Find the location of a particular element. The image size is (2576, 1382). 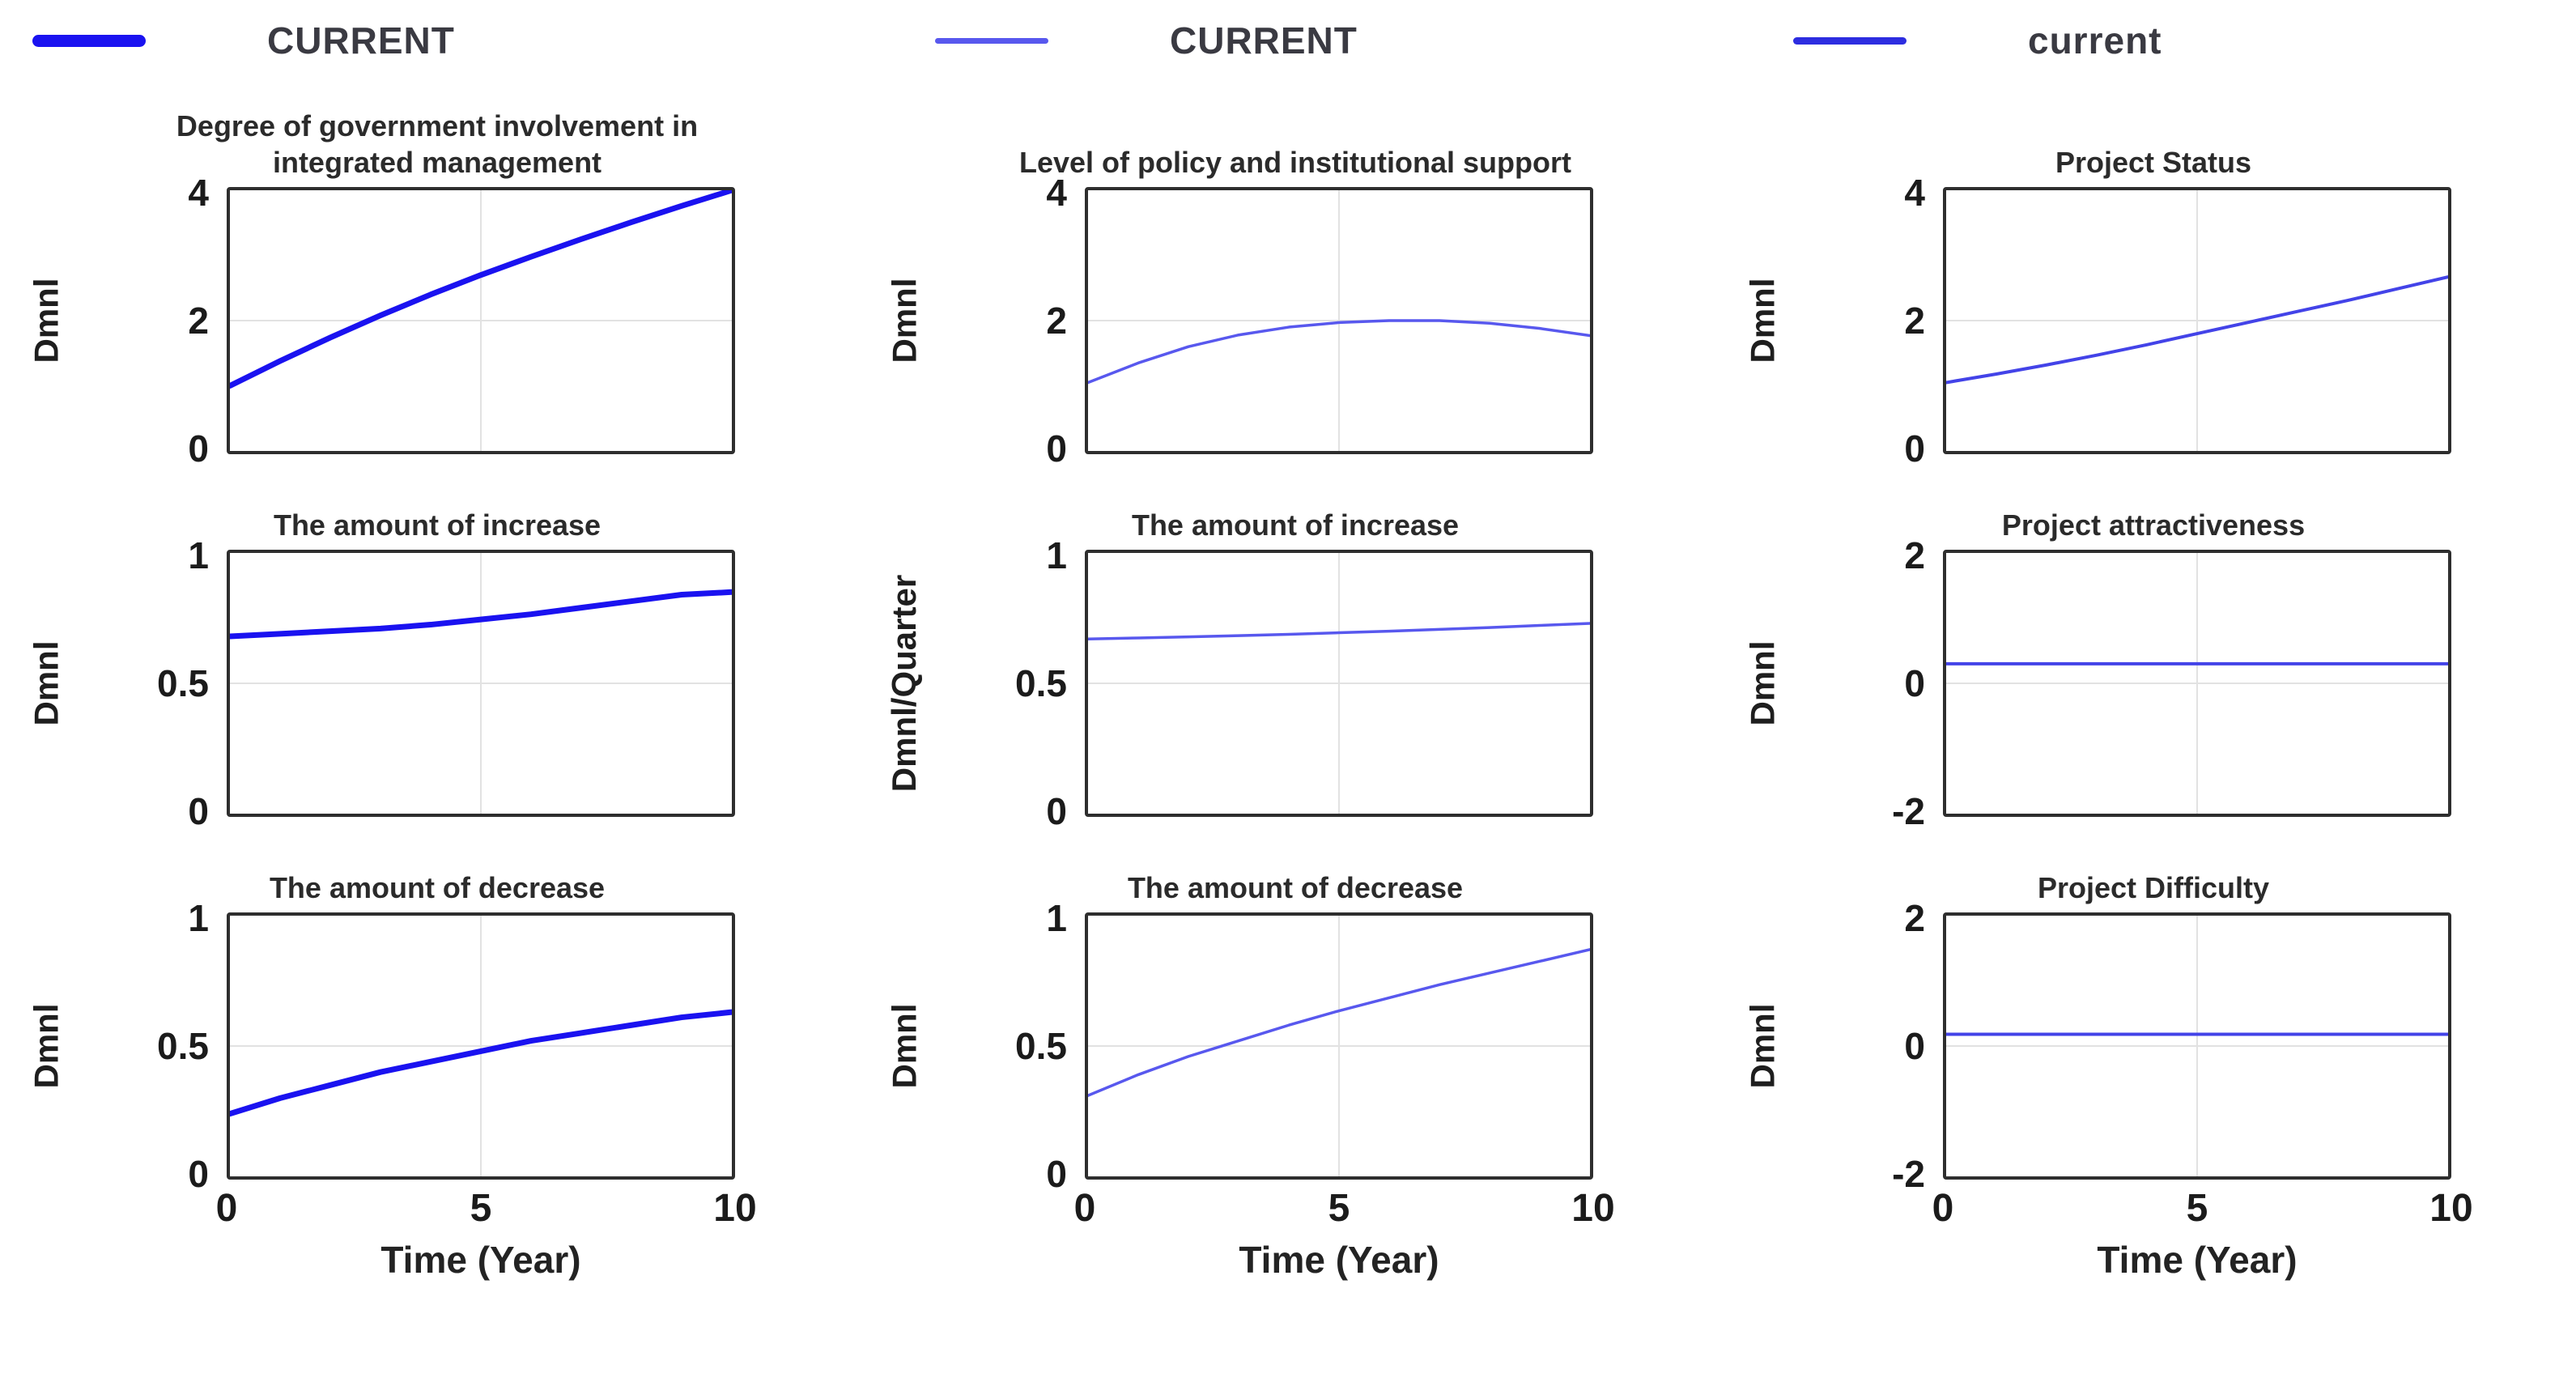

x-axis-label-zone: Time (Year) is located at coordinates (1339, 1274).